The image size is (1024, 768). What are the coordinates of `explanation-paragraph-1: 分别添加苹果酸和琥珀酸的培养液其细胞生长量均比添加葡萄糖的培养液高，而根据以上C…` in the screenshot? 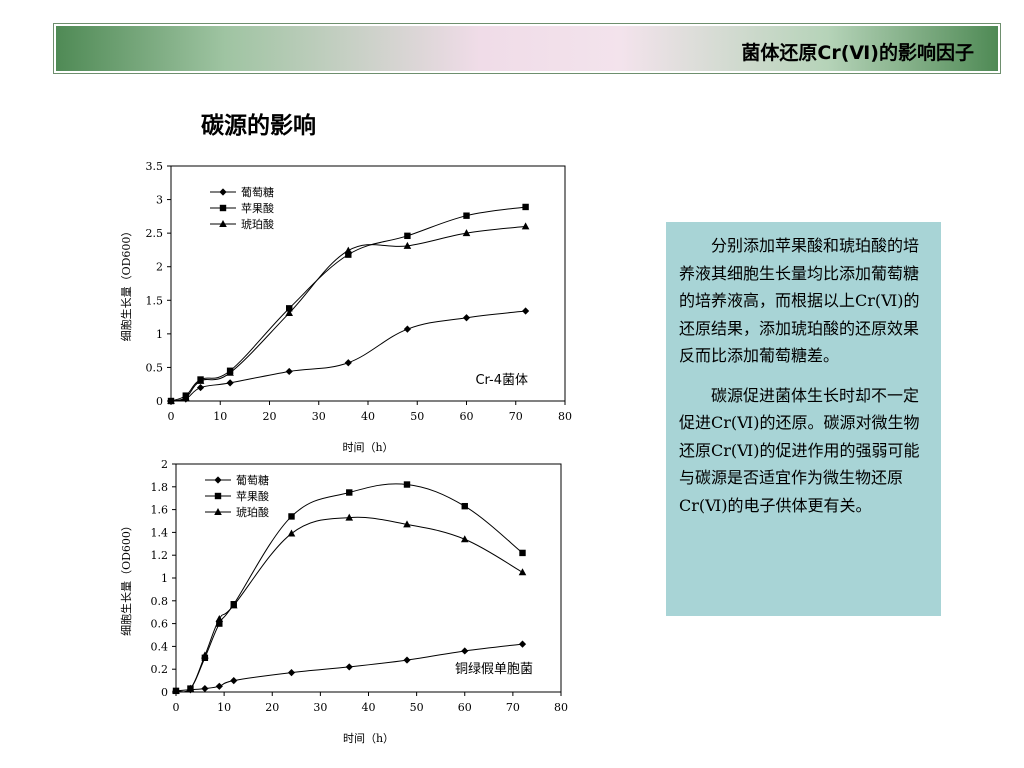 It's located at (799, 300).